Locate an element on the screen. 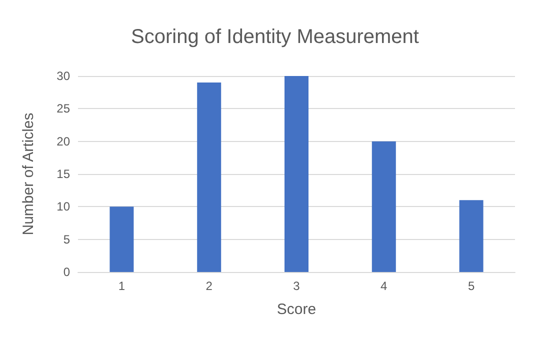 The width and height of the screenshot is (550, 359). chart-title: Scoring of Identity Measurement is located at coordinates (275, 37).